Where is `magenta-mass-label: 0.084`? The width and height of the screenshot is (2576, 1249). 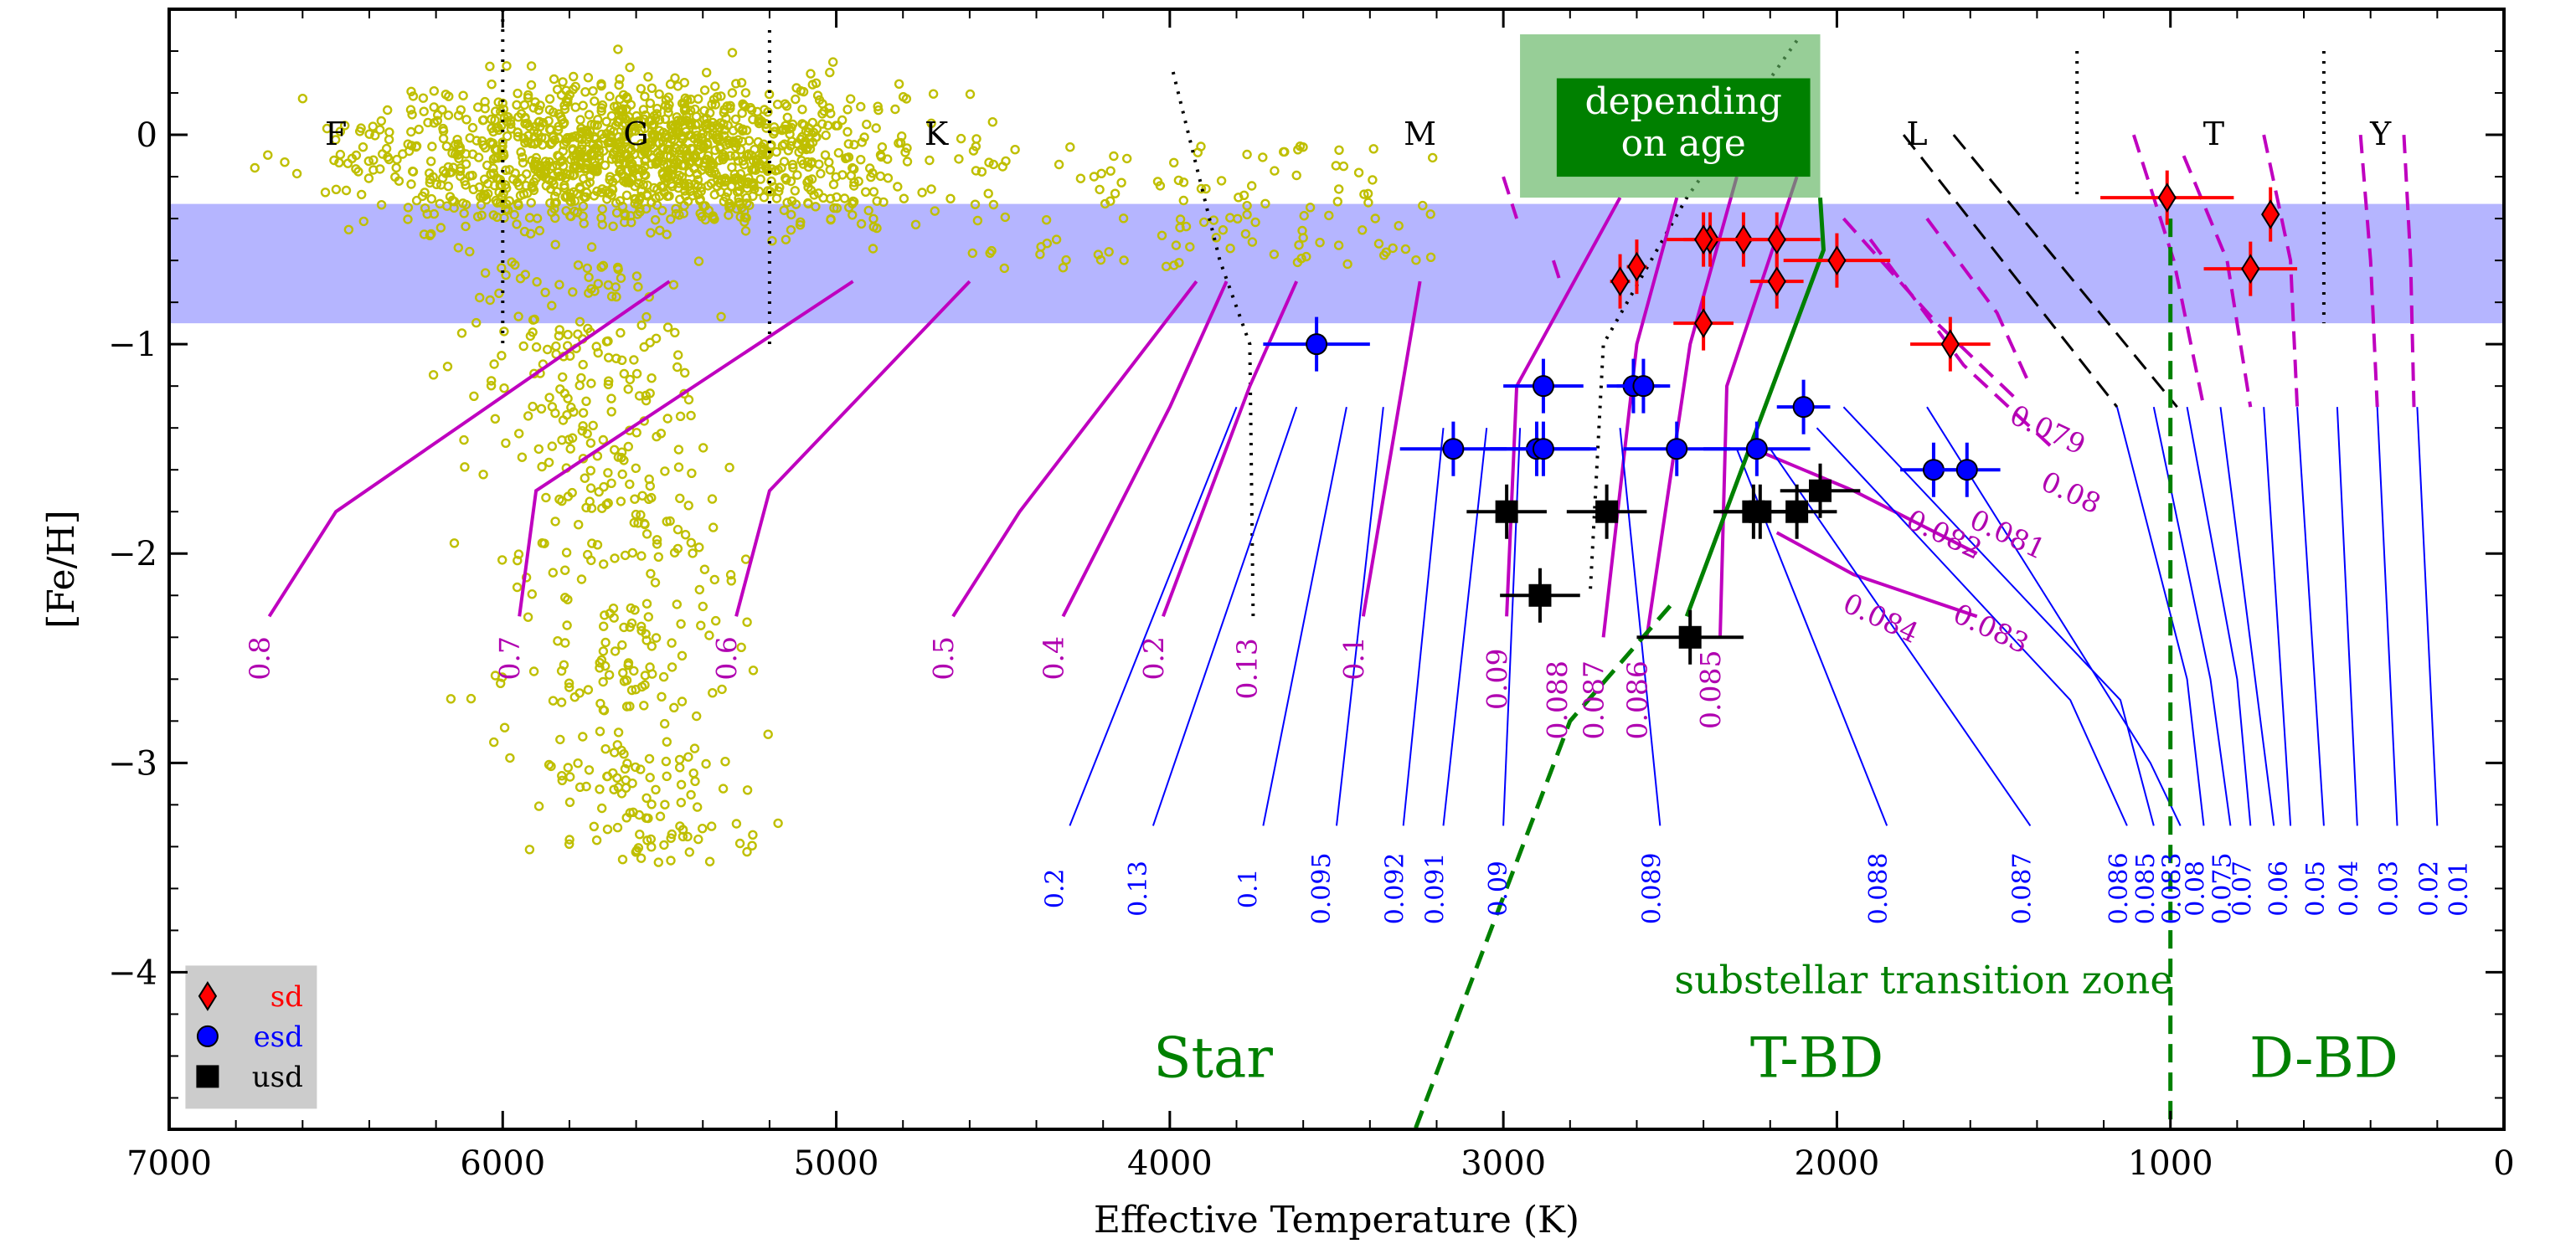
magenta-mass-label: 0.084 is located at coordinates (1881, 618).